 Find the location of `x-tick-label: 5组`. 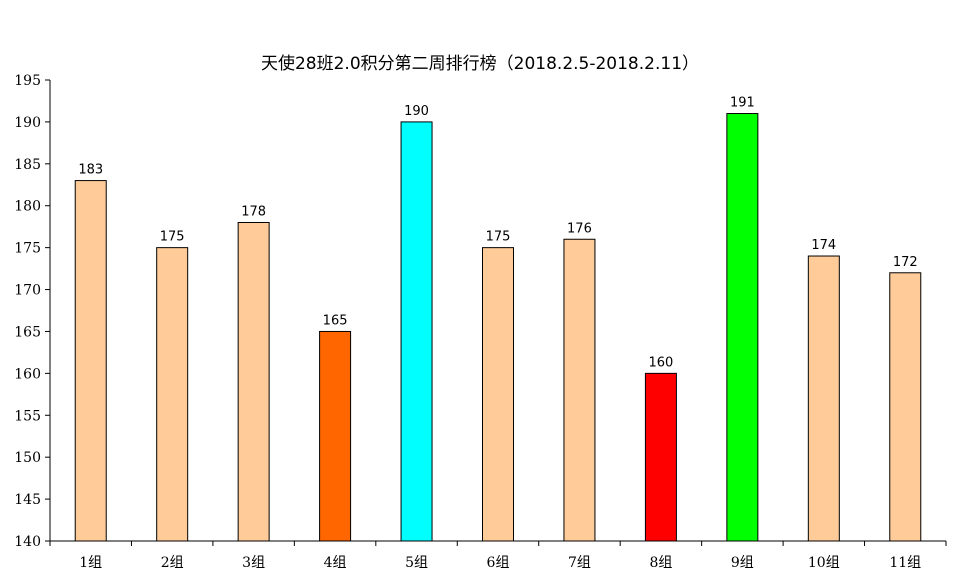

x-tick-label: 5组 is located at coordinates (416, 563).